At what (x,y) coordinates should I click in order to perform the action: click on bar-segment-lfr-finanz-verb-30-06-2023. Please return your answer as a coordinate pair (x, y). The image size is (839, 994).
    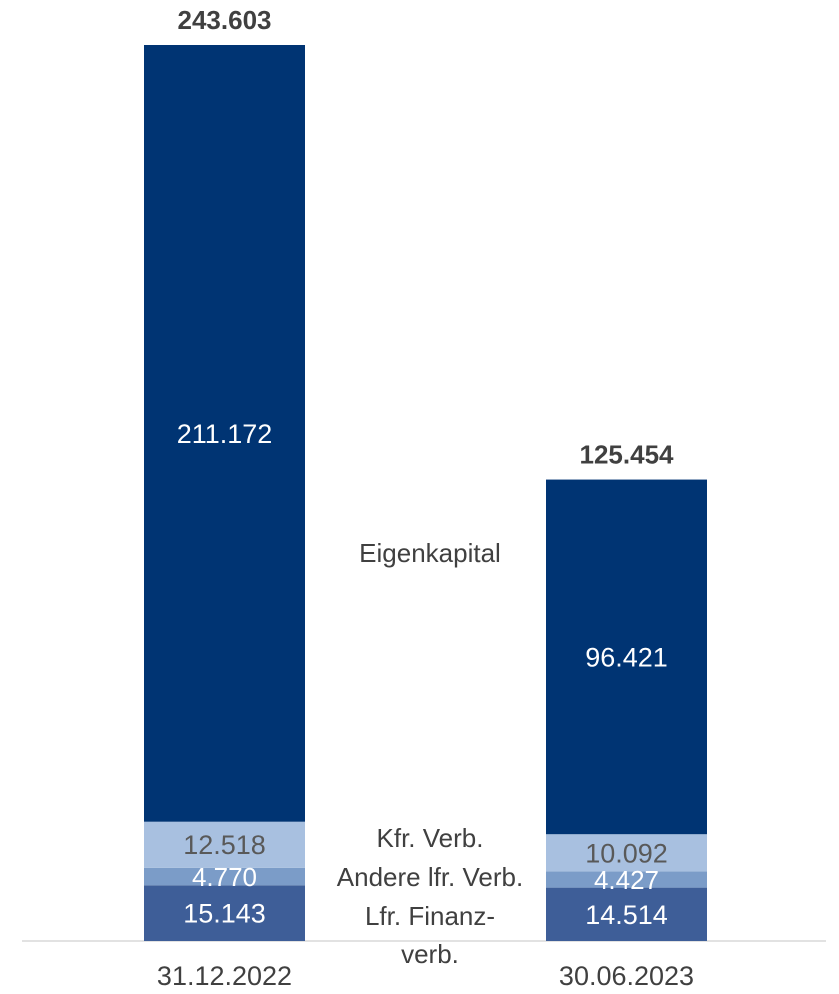
    Looking at the image, I should click on (626, 914).